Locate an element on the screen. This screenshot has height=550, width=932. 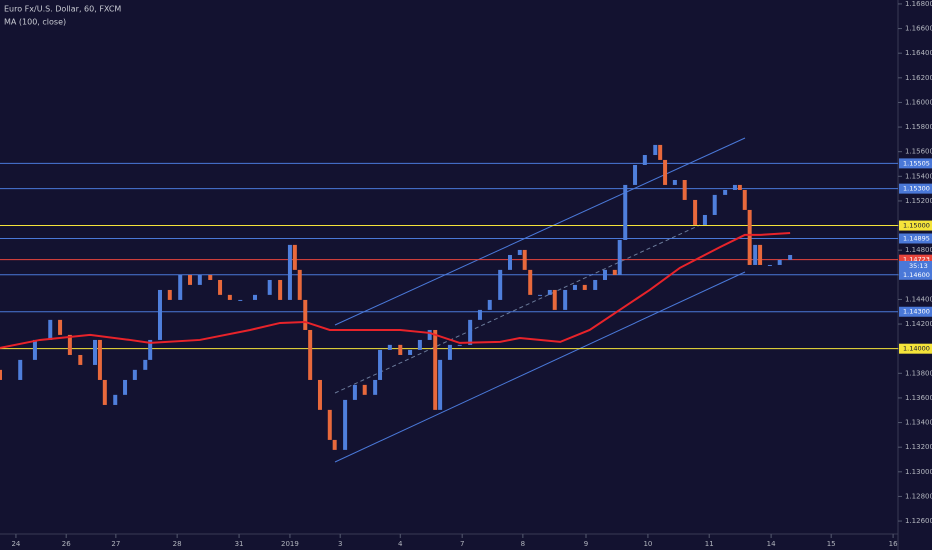
y-tick-label: 1.12600 is located at coordinates (918, 521).